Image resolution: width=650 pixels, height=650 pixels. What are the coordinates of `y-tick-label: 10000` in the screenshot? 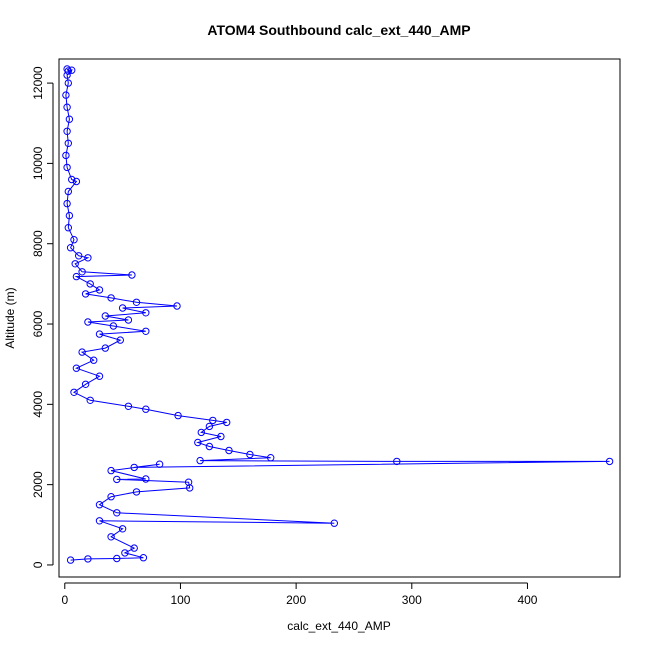 It's located at (38, 163).